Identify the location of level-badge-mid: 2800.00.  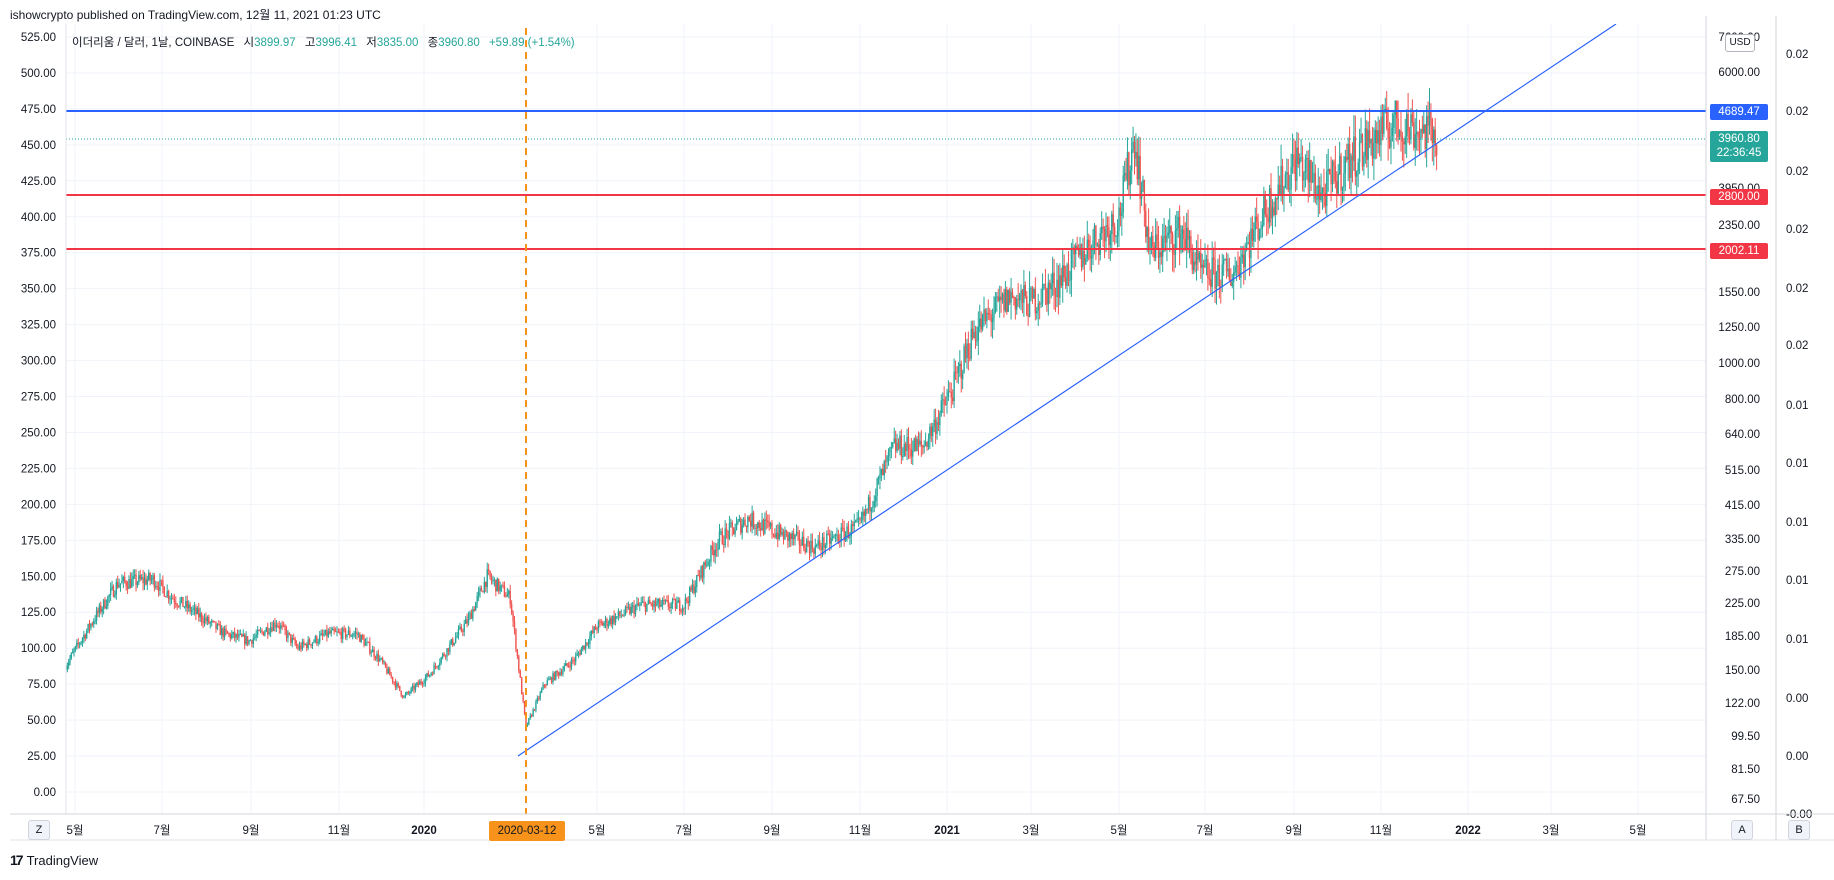
(1739, 197).